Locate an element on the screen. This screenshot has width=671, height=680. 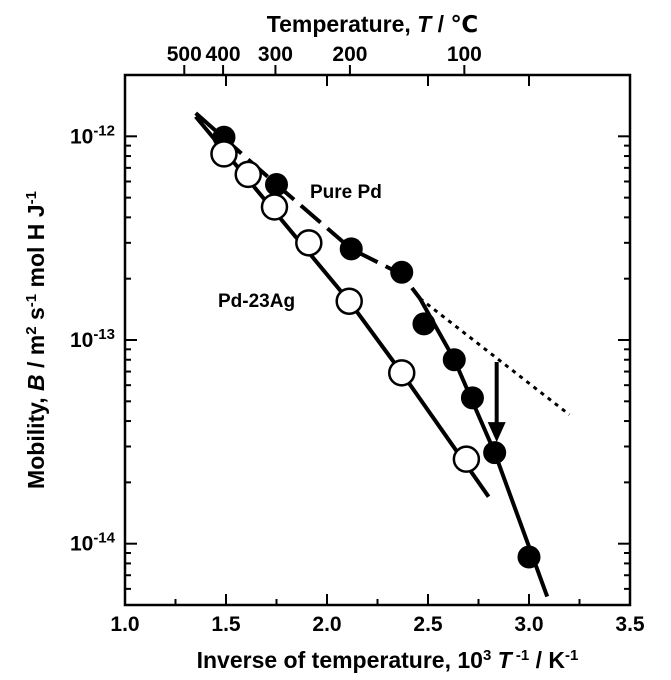
x-axis-title: Inverse of temperature, 103 T -1 / K-1 is located at coordinates (388, 660).